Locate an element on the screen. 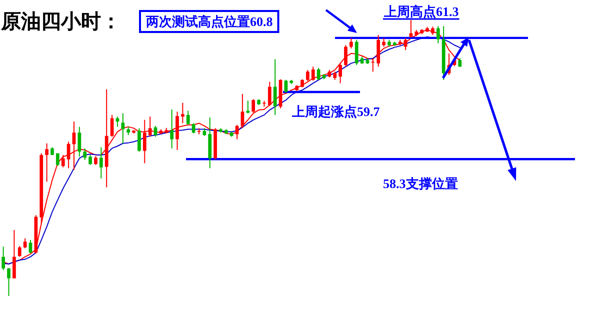 This screenshot has width=600, height=330. text: 上周高点61.3 is located at coordinates (421, 11).